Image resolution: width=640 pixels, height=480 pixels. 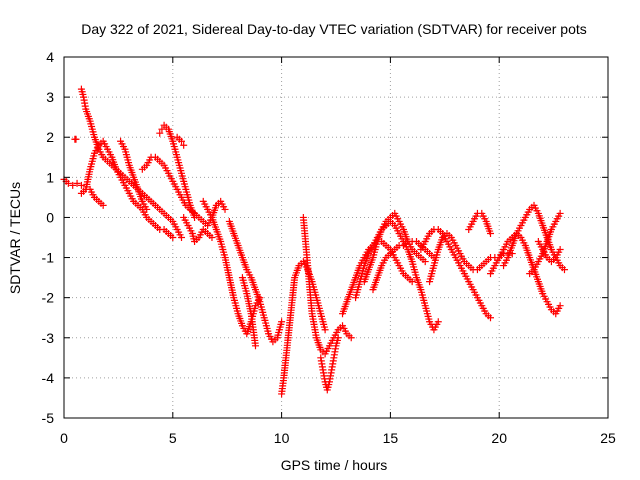 I want to click on x-tick-label: 0, so click(x=64, y=438).